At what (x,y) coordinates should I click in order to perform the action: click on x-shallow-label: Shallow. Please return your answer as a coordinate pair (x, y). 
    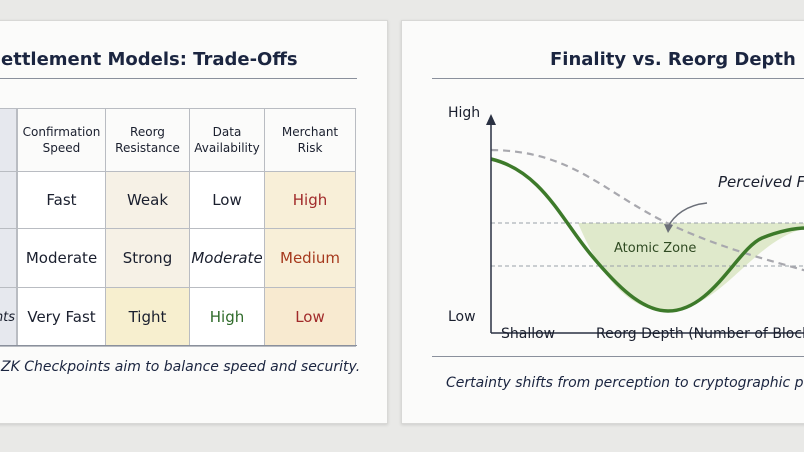
    Looking at the image, I should click on (528, 334).